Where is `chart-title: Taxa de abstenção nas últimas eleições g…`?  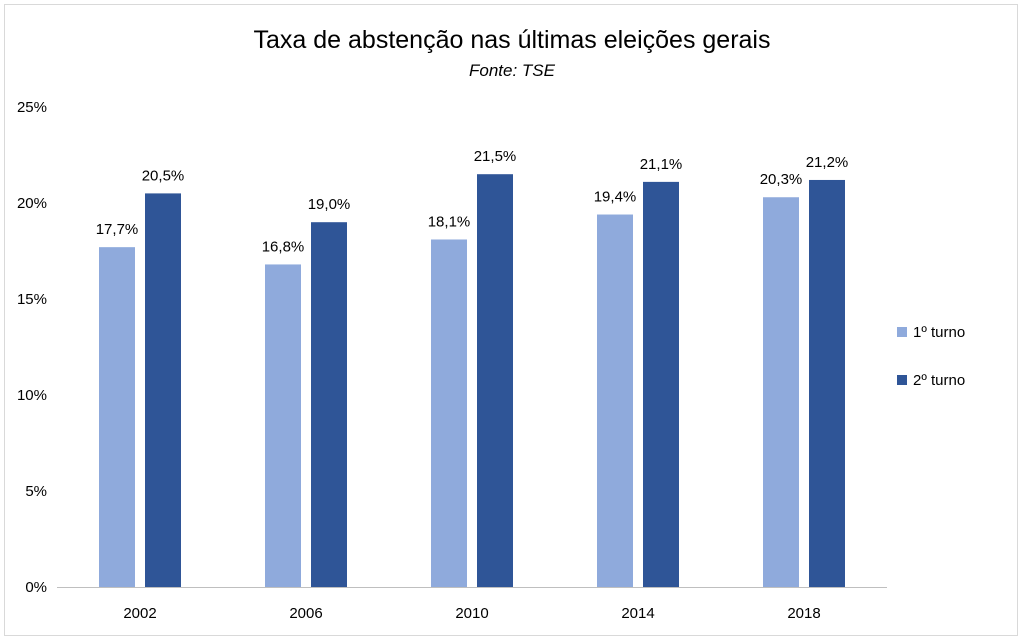
chart-title: Taxa de abstenção nas últimas eleições g… is located at coordinates (512, 40).